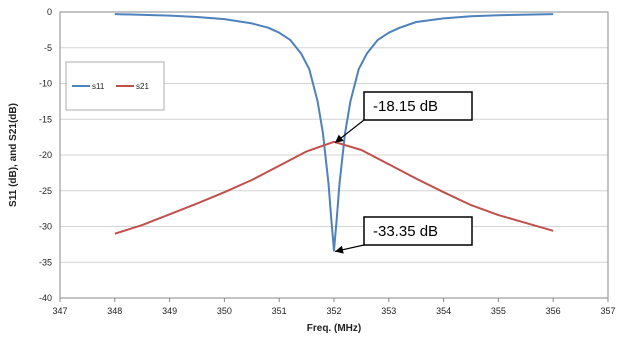 This screenshot has width=626, height=338. Describe the element at coordinates (45, 298) in the screenshot. I see `y-tick-label: -40` at that location.